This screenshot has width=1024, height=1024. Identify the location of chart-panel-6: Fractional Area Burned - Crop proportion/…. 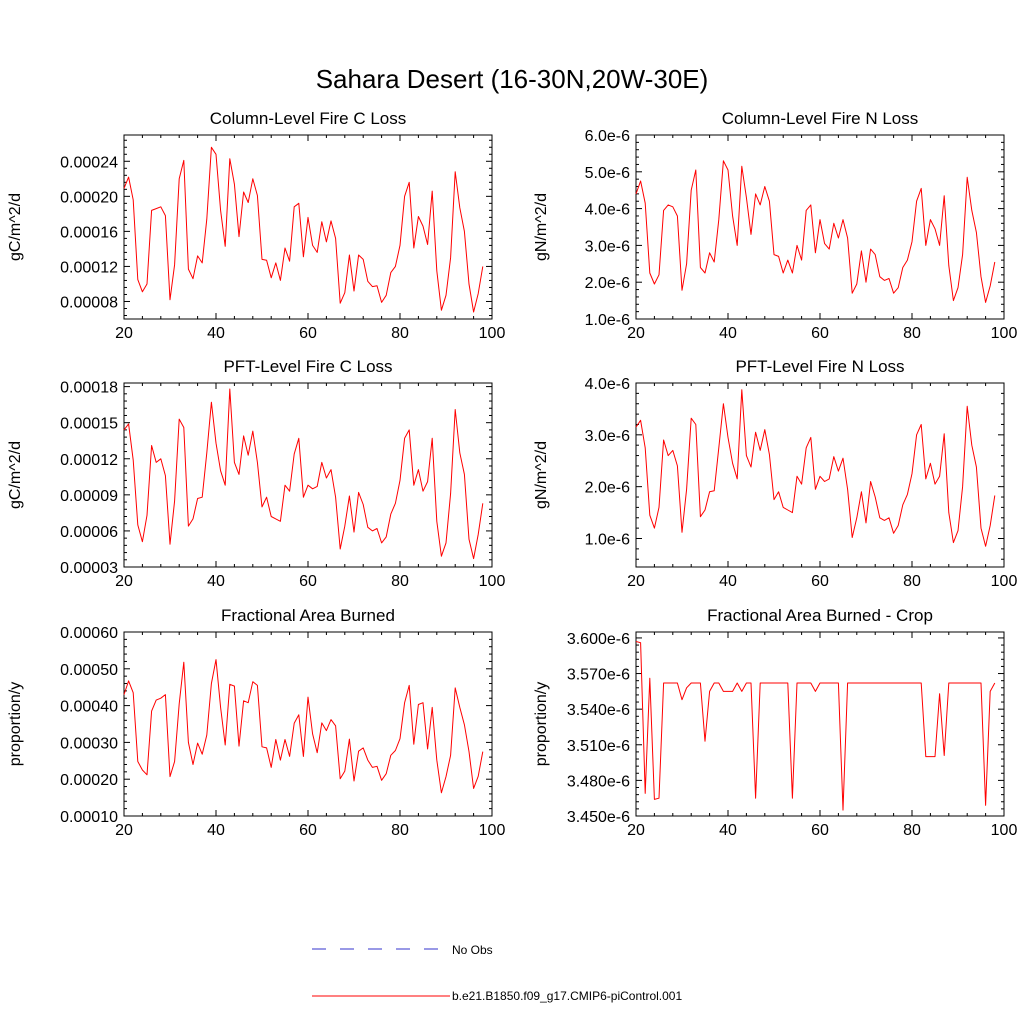
(775, 722).